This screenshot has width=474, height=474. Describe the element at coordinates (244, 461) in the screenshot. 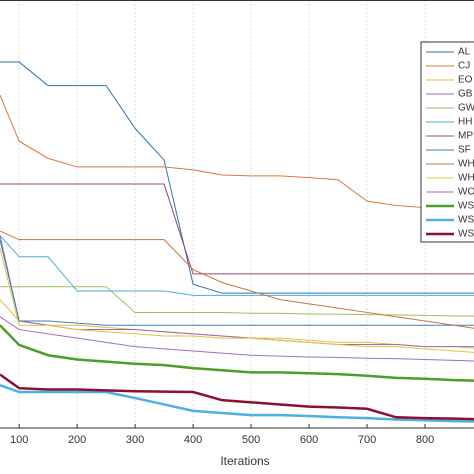

I see `x-axis-label: Iterations` at that location.